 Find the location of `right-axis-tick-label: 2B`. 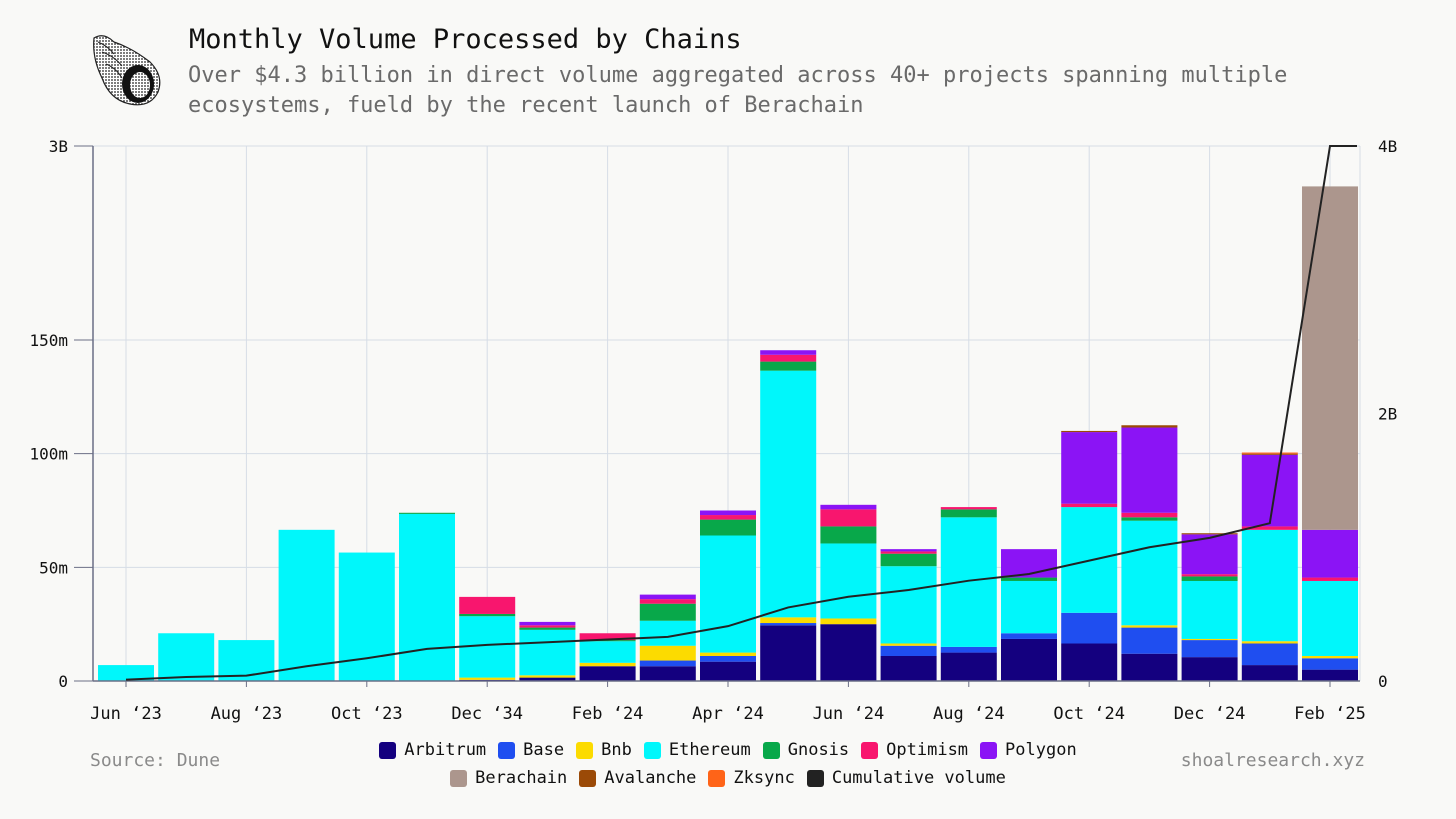

right-axis-tick-label: 2B is located at coordinates (1387, 414).